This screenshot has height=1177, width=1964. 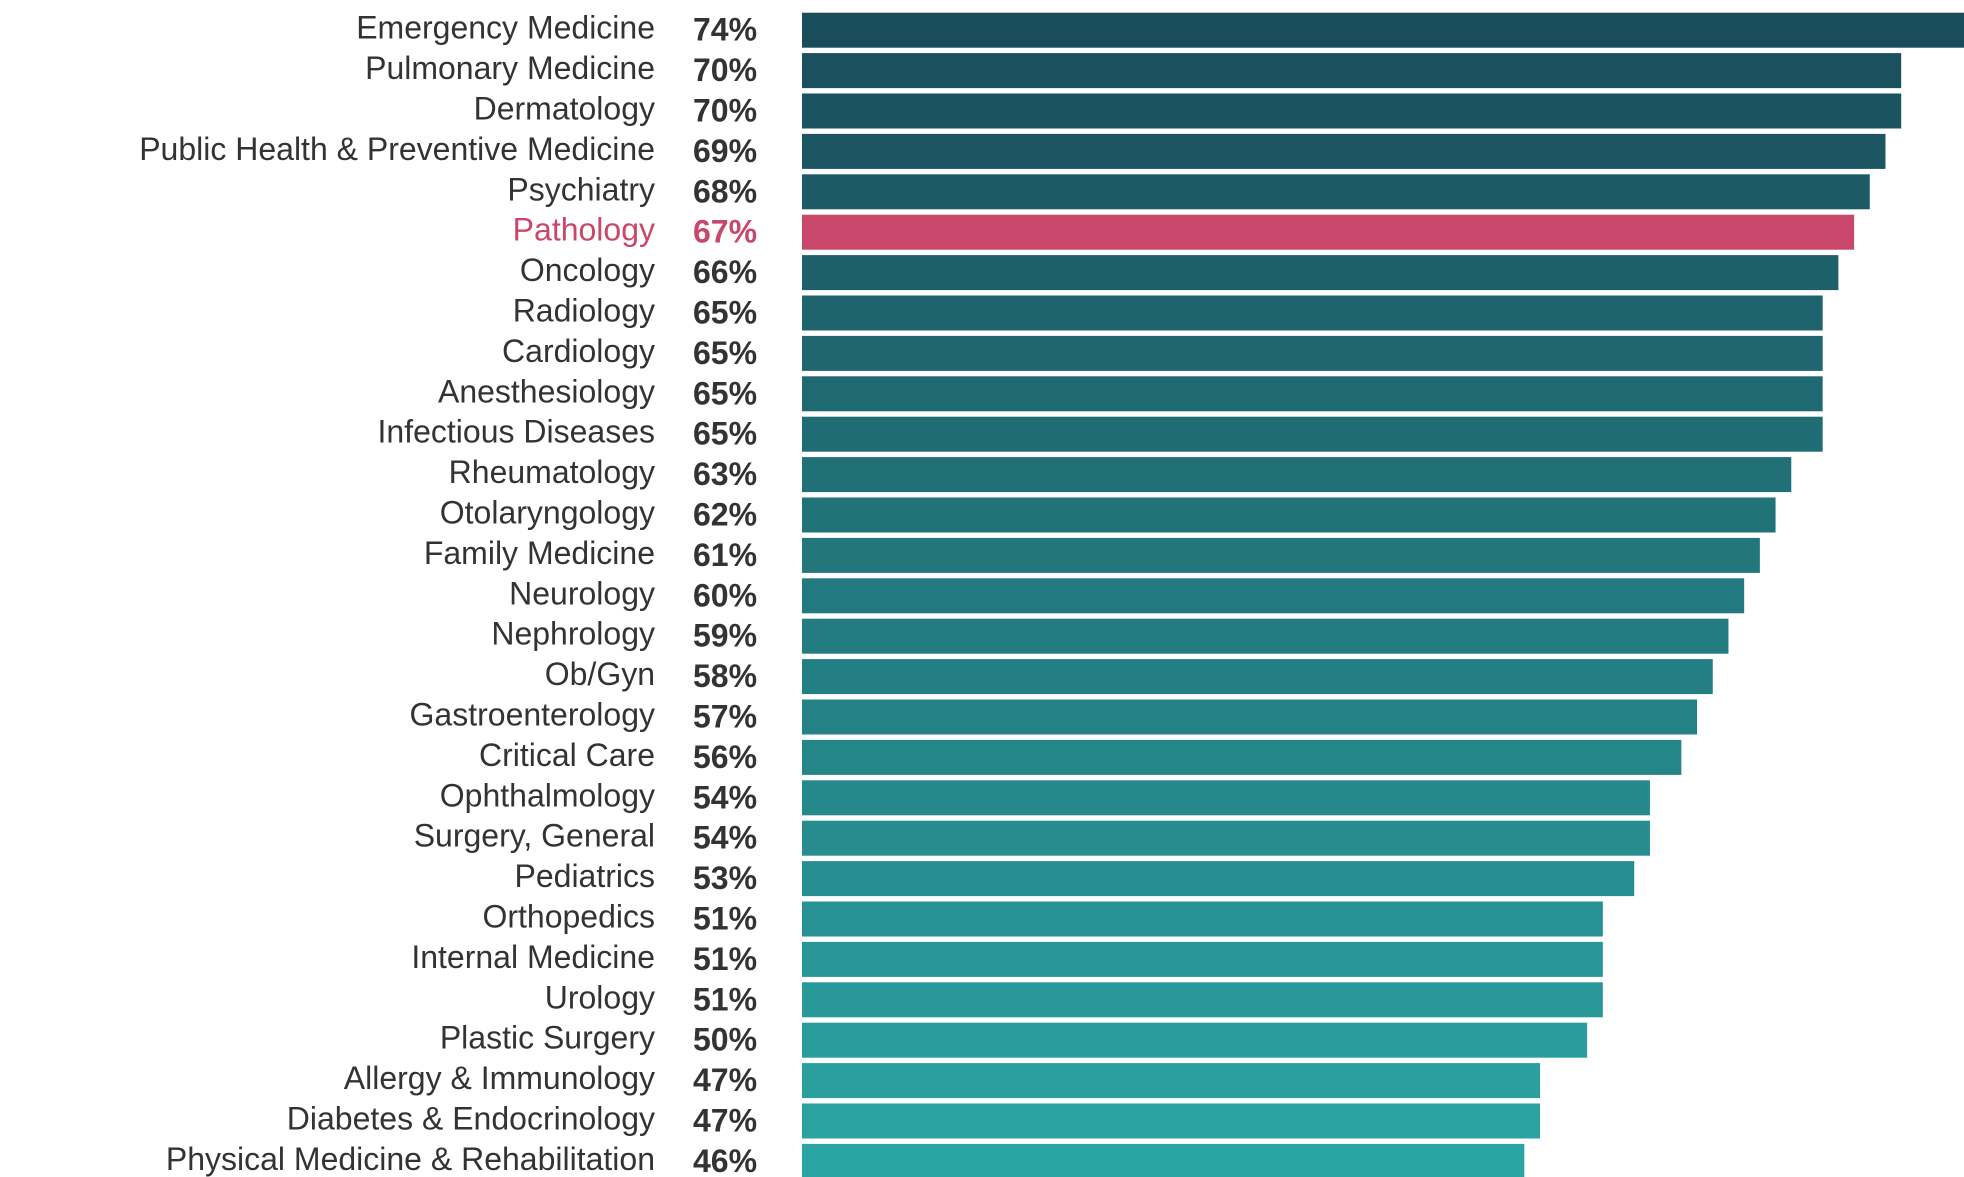 I want to click on category-label: Internal Medicine, so click(x=533, y=957).